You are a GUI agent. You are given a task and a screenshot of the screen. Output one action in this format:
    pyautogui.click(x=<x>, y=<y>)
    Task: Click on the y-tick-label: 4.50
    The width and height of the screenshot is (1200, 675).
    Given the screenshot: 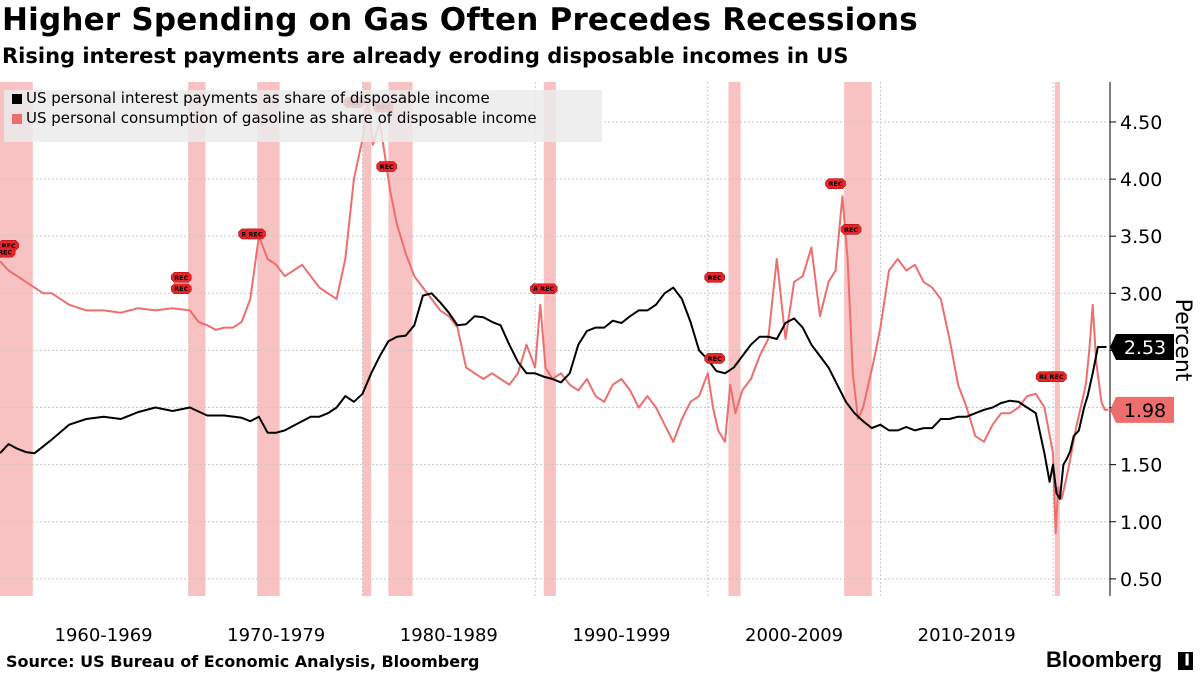 What is the action you would take?
    pyautogui.click(x=1141, y=123)
    